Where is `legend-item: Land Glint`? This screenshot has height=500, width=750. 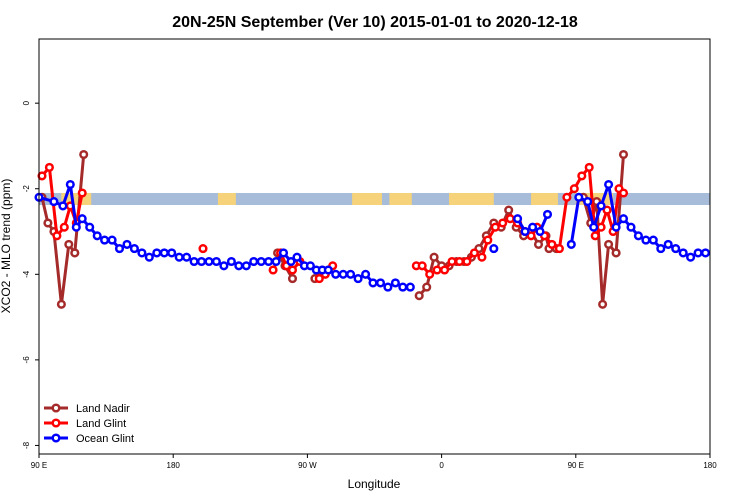 legend-item: Land Glint is located at coordinates (85, 424).